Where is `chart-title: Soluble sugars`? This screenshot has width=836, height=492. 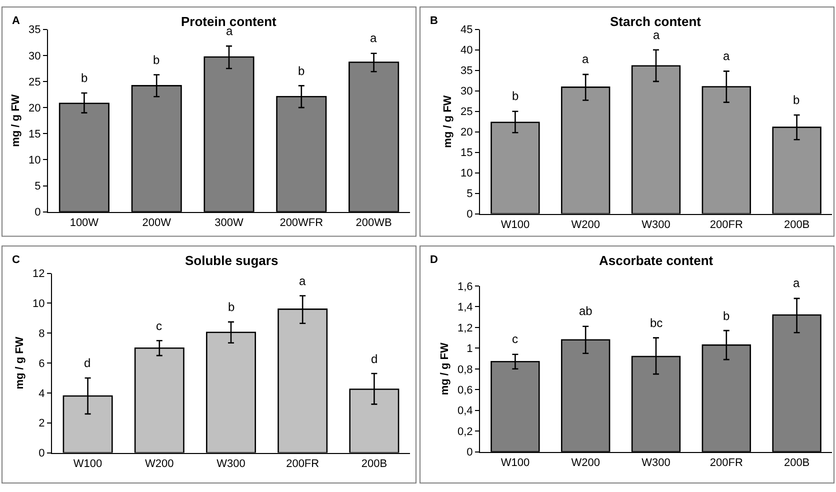 chart-title: Soluble sugars is located at coordinates (231, 260).